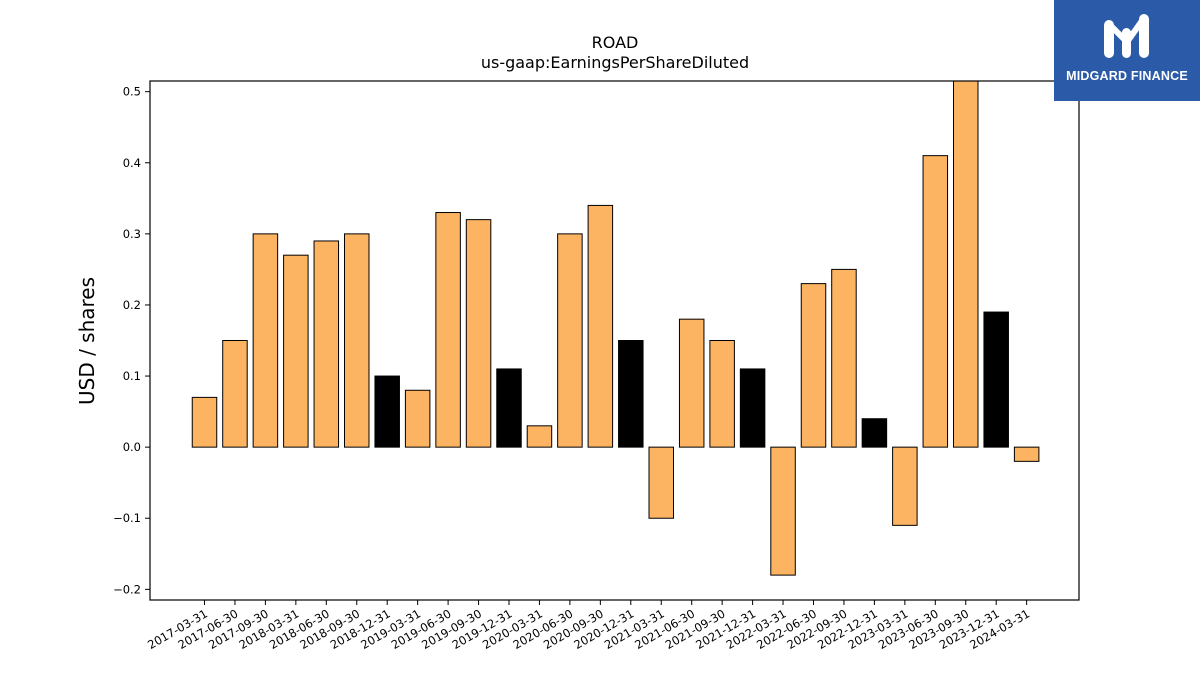 The height and width of the screenshot is (675, 1200). What do you see at coordinates (132, 92) in the screenshot?
I see `y-tick-label: 0.5` at bounding box center [132, 92].